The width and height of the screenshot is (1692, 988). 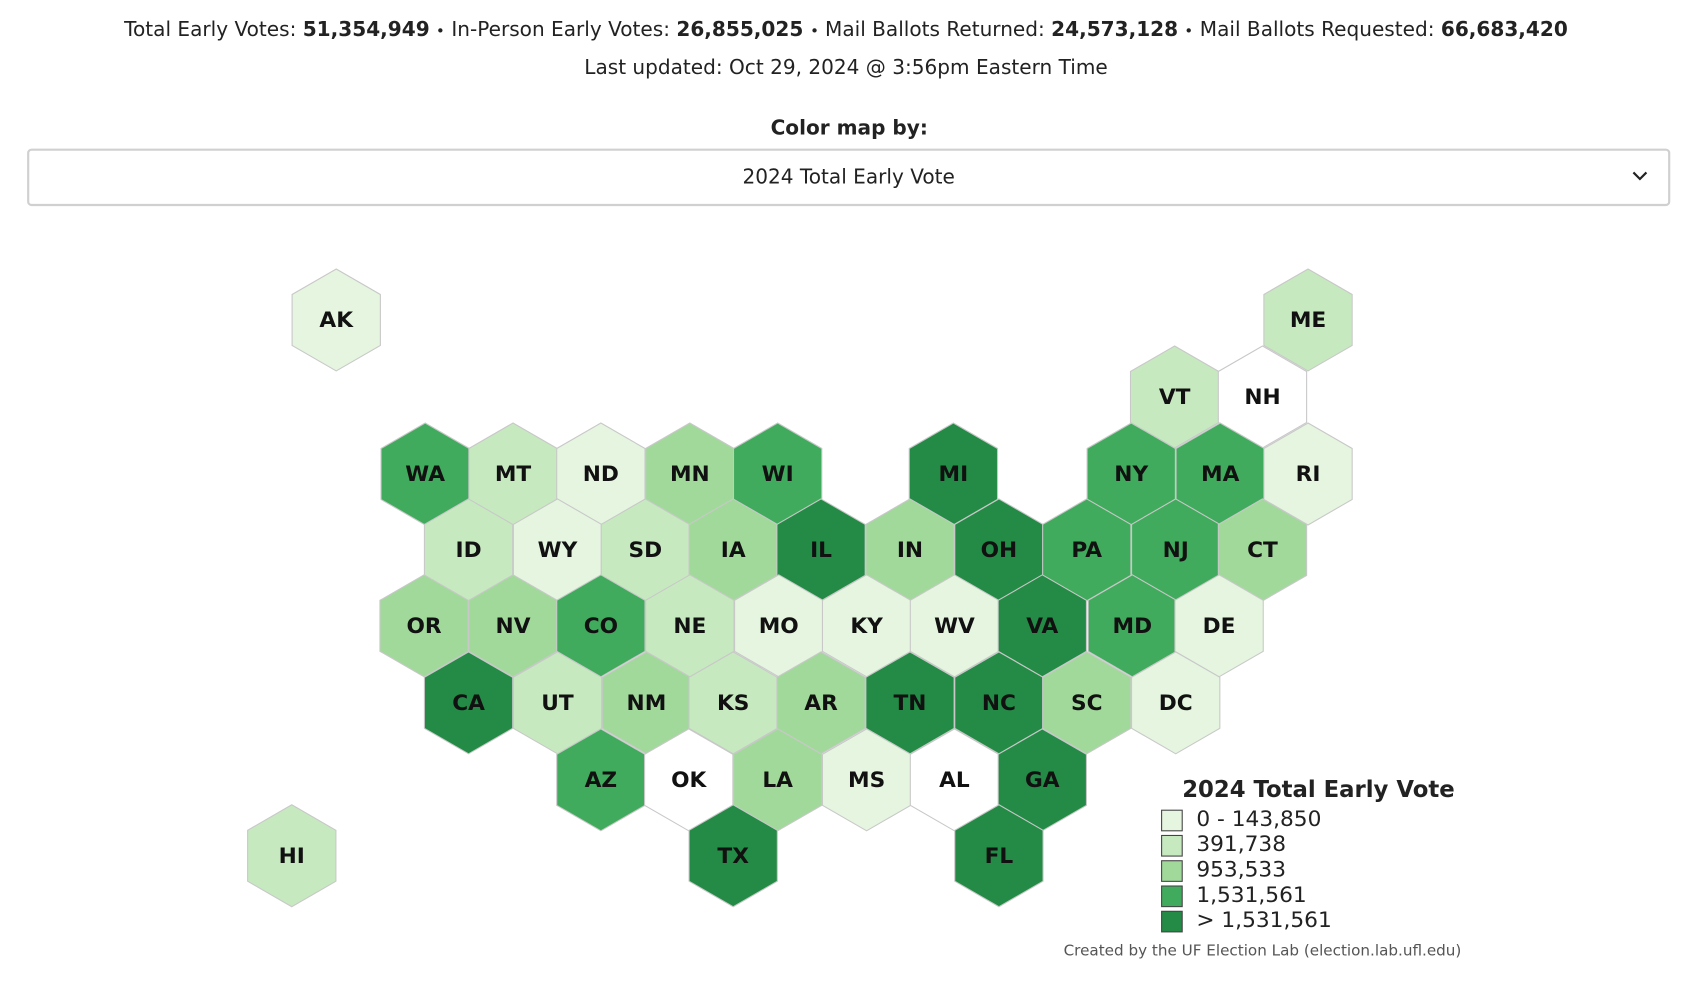 I want to click on state-label: OH, so click(x=999, y=550).